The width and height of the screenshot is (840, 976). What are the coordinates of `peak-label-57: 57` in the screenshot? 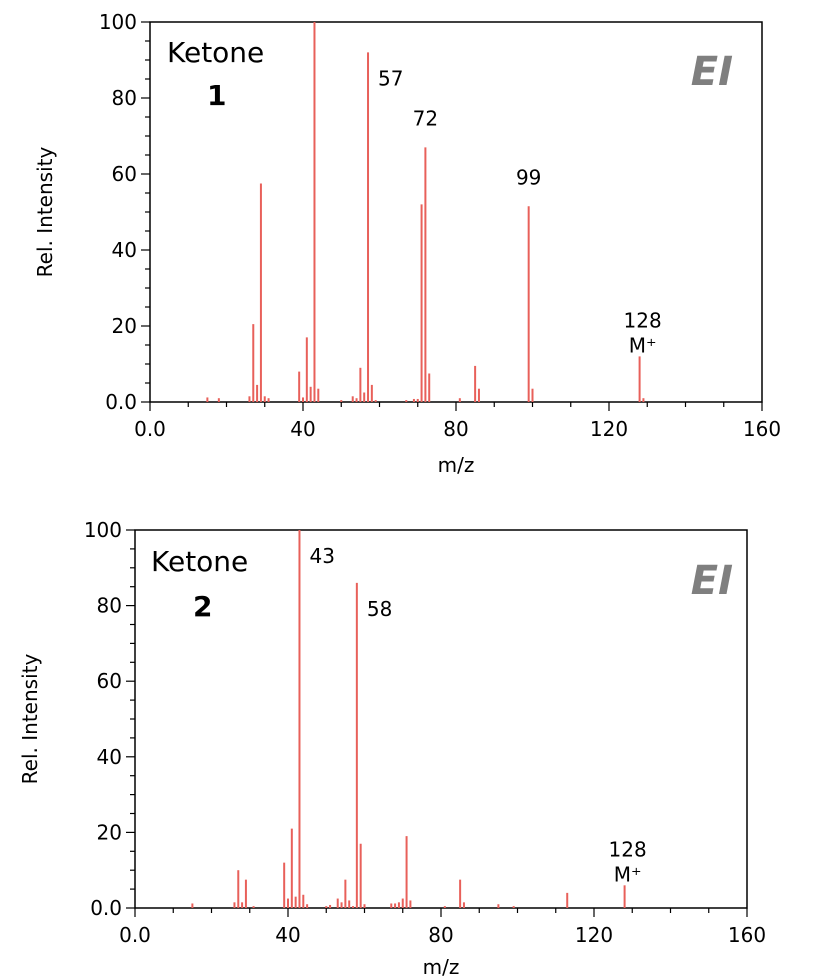 It's located at (390, 78).